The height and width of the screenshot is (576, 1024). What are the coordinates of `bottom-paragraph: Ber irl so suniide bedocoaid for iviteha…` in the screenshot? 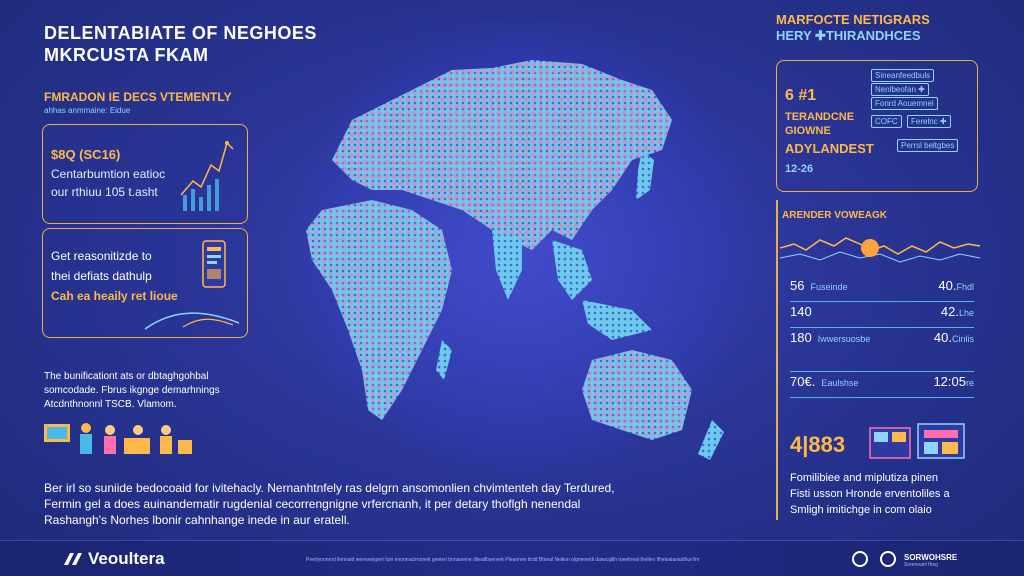 It's located at (404, 504).